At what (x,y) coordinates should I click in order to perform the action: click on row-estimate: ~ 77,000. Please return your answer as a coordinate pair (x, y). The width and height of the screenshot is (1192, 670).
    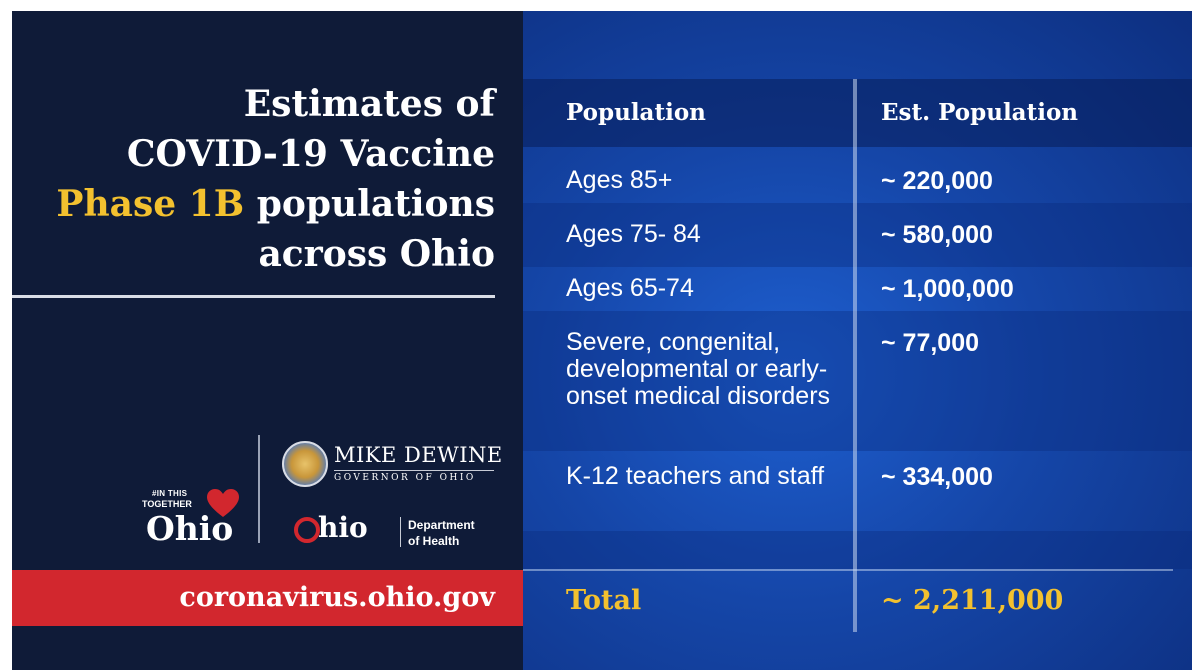
    Looking at the image, I should click on (930, 343).